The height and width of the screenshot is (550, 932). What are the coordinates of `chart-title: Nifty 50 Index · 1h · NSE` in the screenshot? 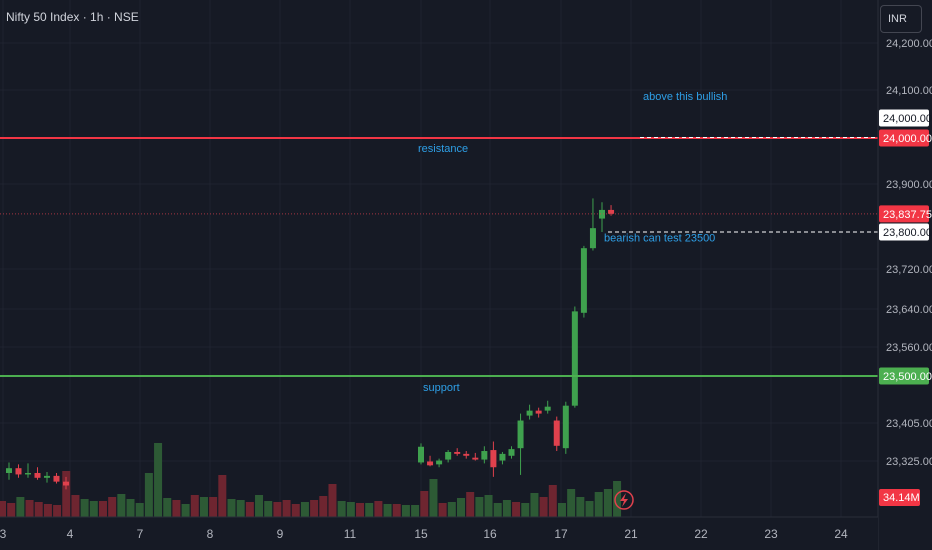 It's located at (72, 17).